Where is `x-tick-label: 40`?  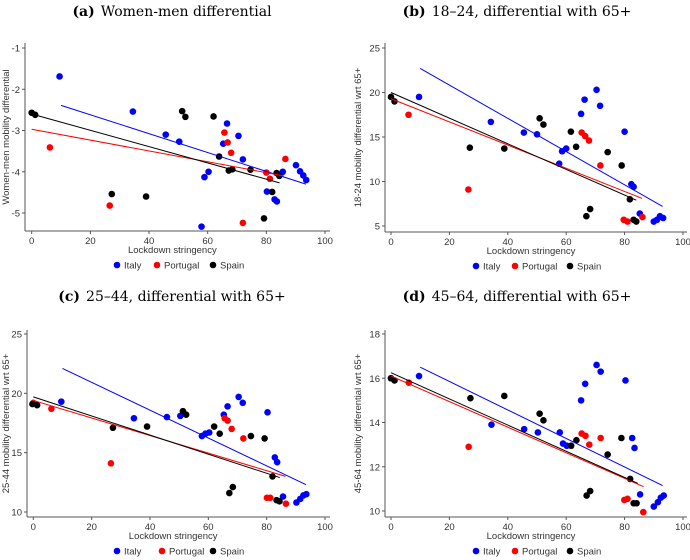
x-tick-label: 40 is located at coordinates (149, 241).